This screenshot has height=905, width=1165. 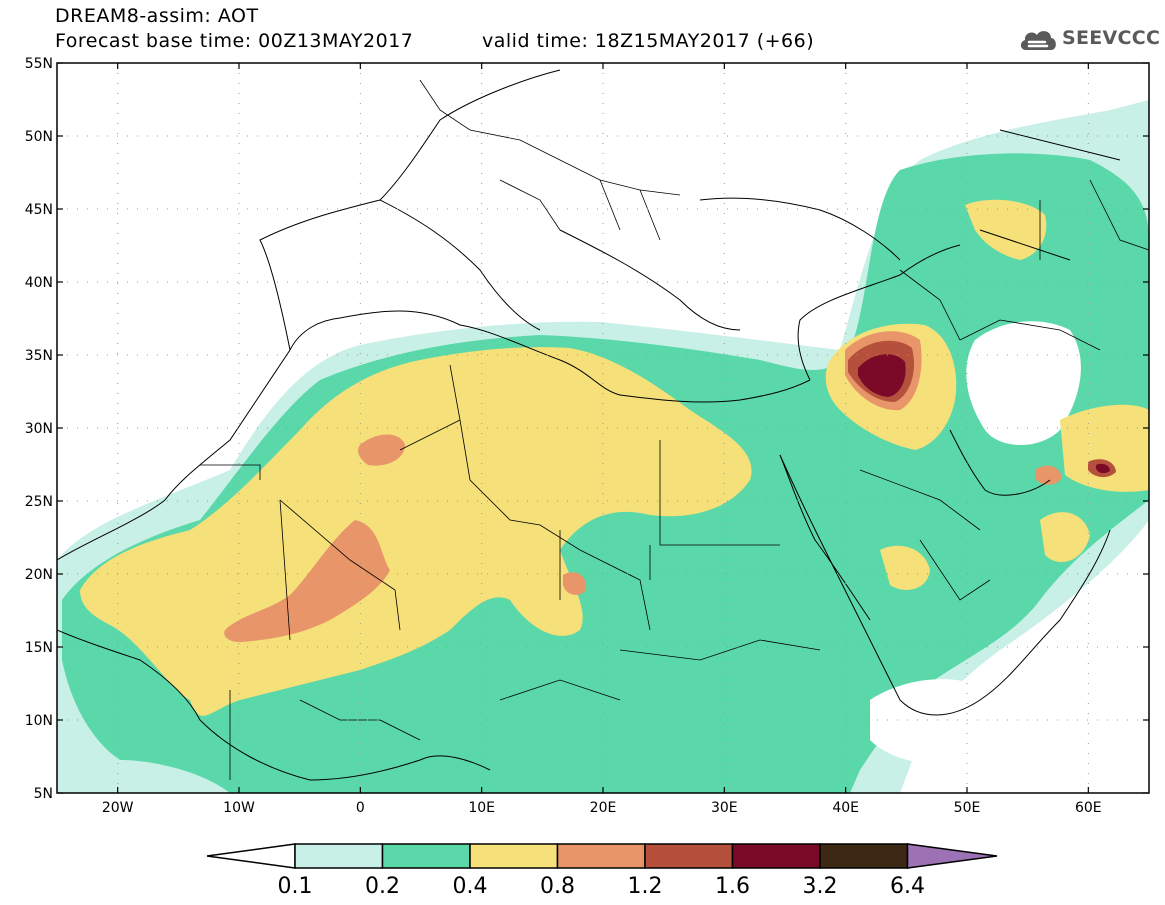 What do you see at coordinates (307, 581) in the screenshot?
I see `aot-band-0.8-1.2` at bounding box center [307, 581].